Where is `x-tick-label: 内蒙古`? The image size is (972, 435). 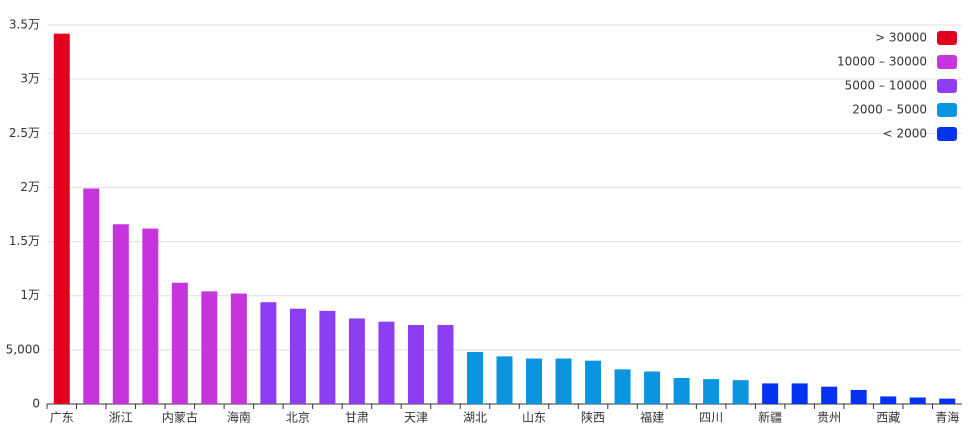
x-tick-label: 内蒙古 is located at coordinates (180, 417).